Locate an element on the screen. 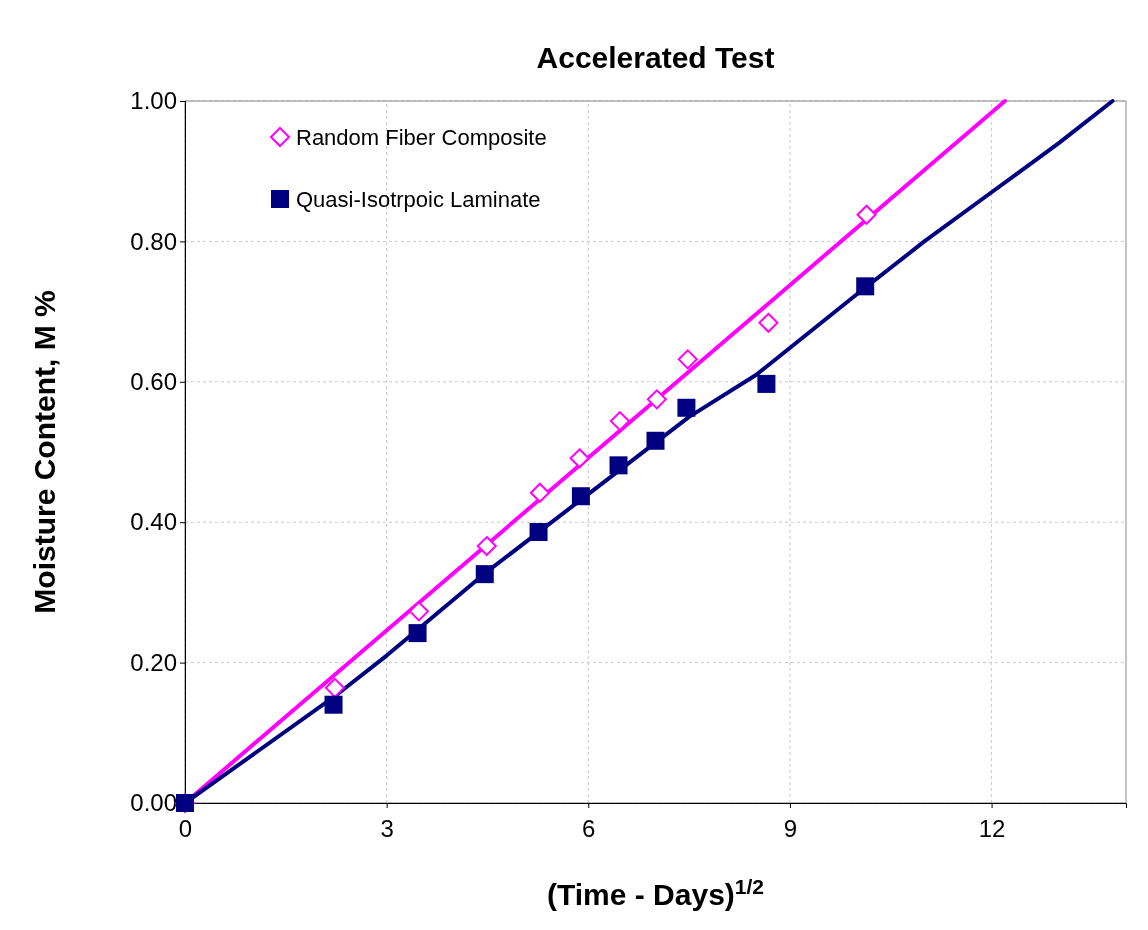 The image size is (1148, 930). y-tick-label: 0.40 is located at coordinates (153, 522).